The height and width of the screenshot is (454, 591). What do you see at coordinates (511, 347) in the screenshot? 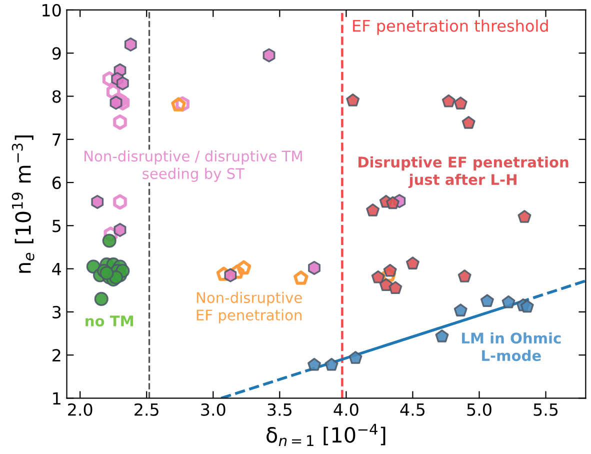
I see `series-label: LM in Ohmic L-mode` at bounding box center [511, 347].